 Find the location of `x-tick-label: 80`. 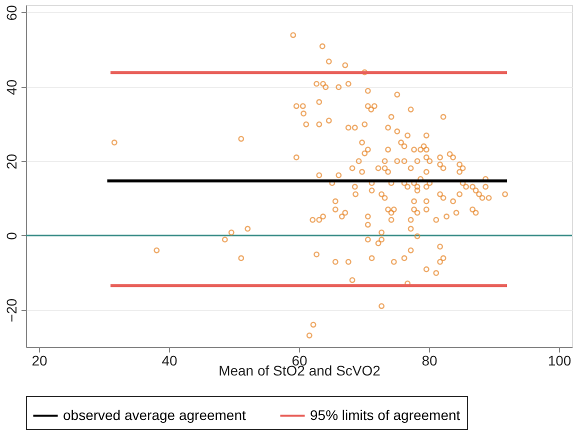

x-tick-label: 80 is located at coordinates (430, 360).